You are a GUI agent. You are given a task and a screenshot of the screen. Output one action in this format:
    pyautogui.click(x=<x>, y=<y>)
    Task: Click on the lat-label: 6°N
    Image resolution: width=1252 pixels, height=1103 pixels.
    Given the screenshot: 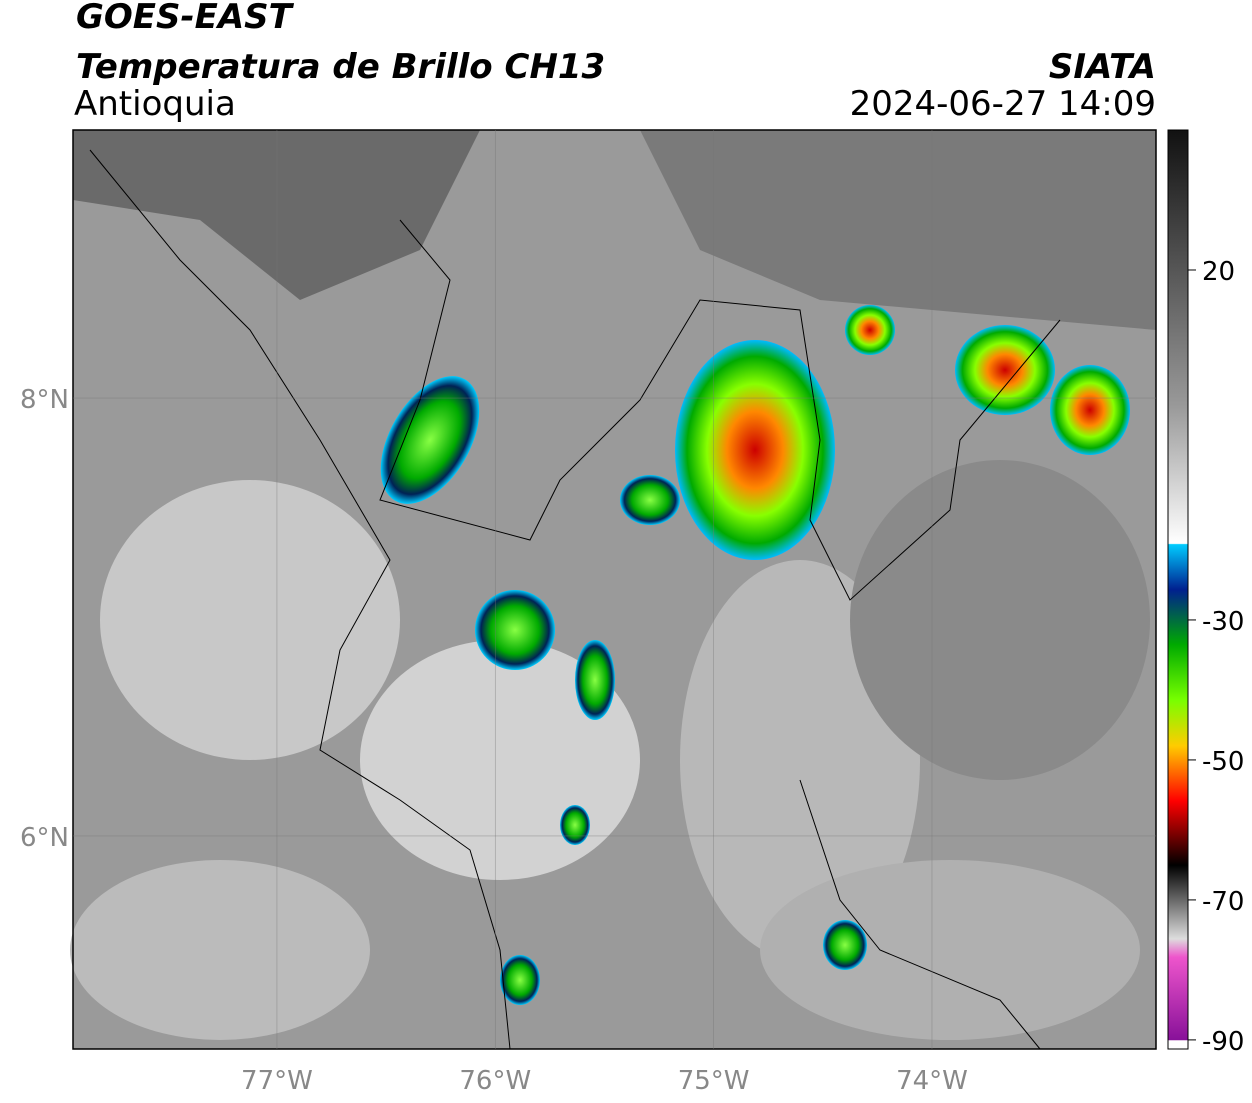 What is the action you would take?
    pyautogui.click(x=44, y=838)
    